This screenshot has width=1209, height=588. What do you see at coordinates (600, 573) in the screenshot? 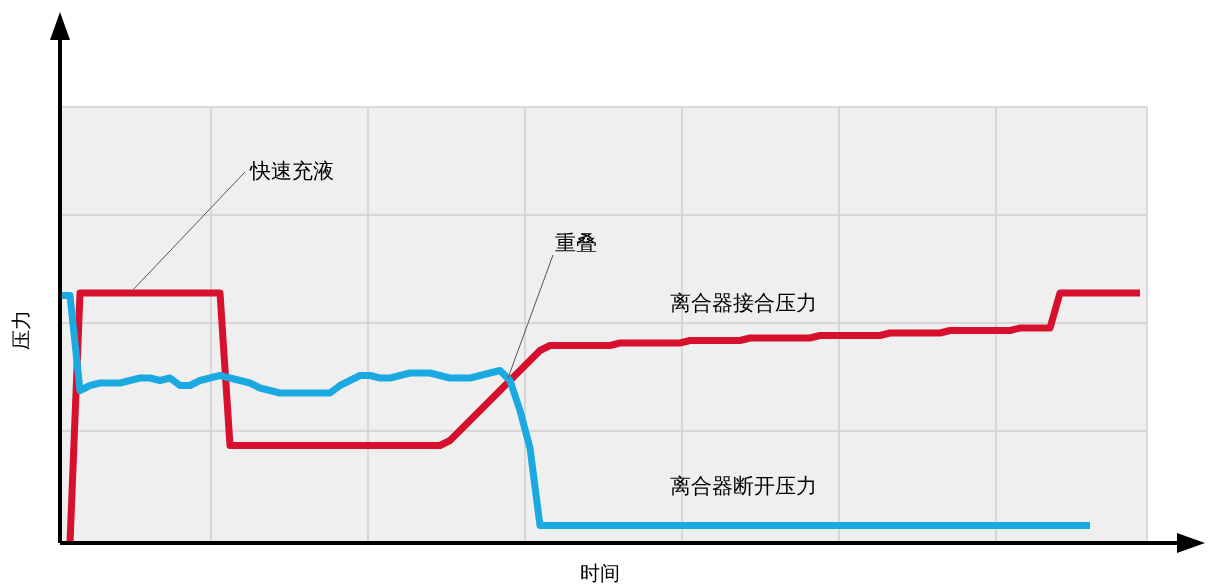
I see `x-axis-title: 时间` at bounding box center [600, 573].